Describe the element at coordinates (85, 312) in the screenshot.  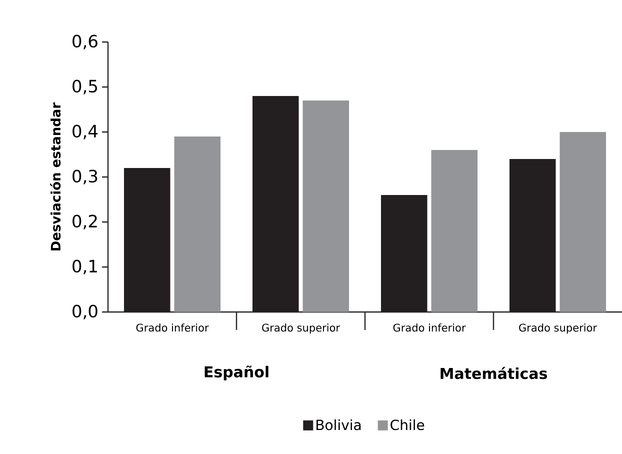
I see `y-tick-label: 0,0` at that location.